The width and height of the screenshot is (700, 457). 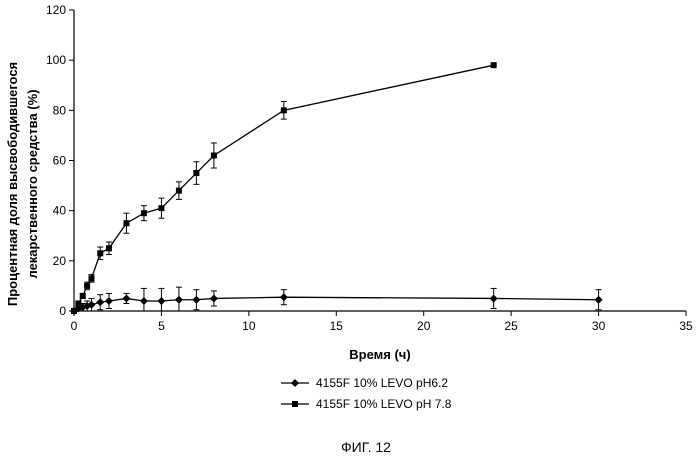 What do you see at coordinates (382, 383) in the screenshot?
I see `legend-label-ph62: 4155F 10% LEVO pH6.2` at bounding box center [382, 383].